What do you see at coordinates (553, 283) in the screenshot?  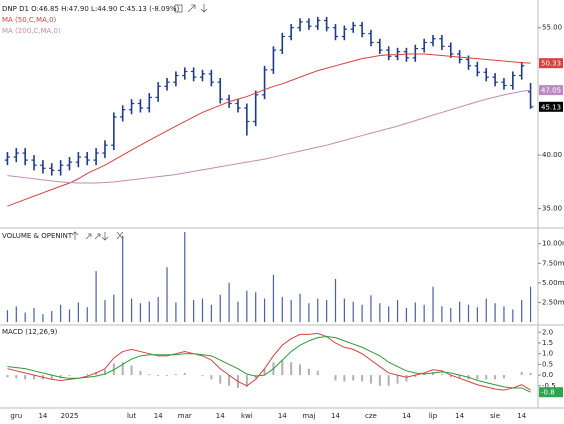 I see `y-tick-label: 5.00m` at bounding box center [553, 283].